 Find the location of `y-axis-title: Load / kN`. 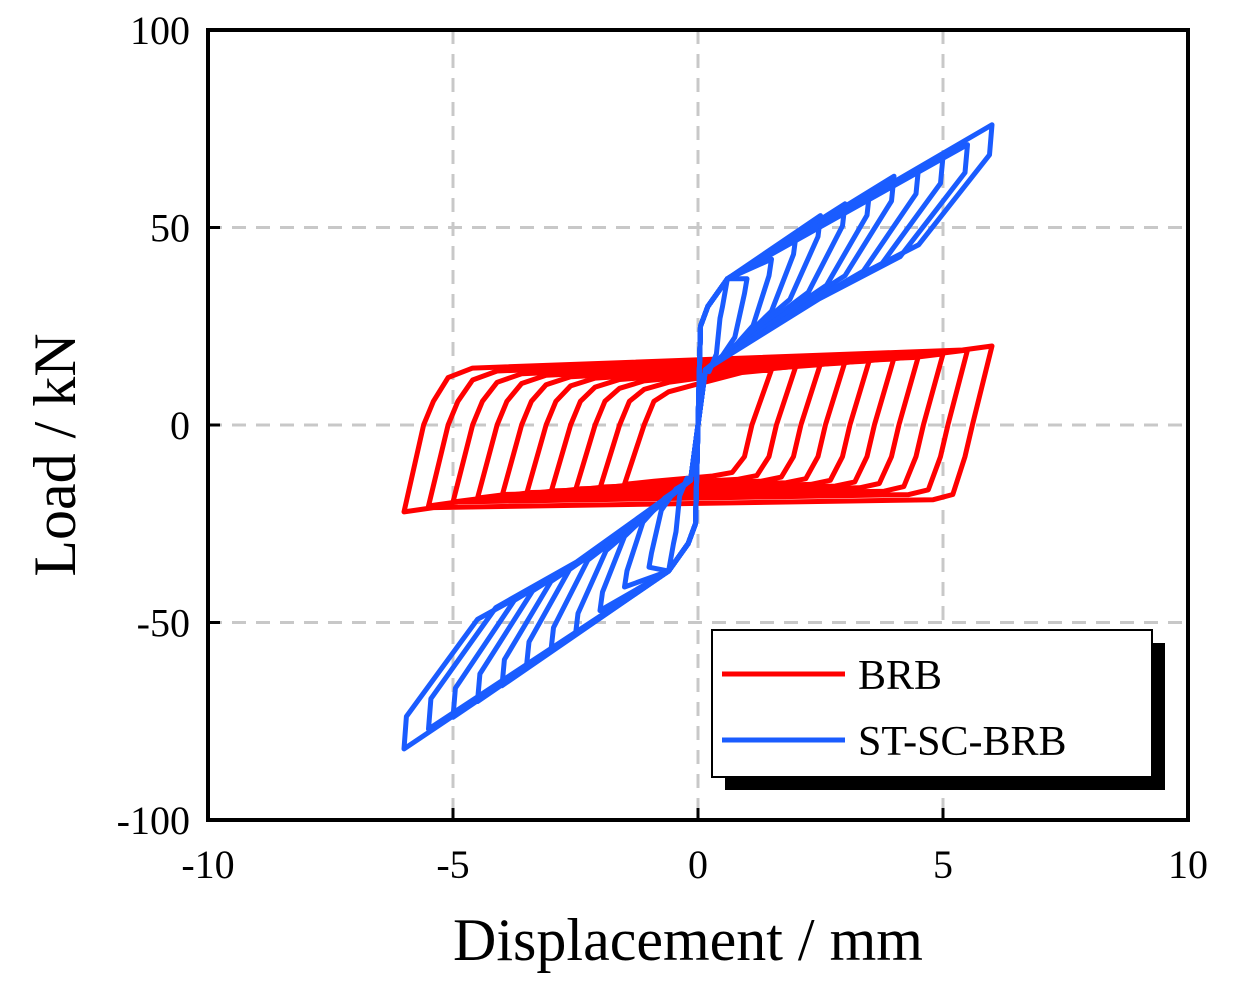

y-axis-title: Load / kN is located at coordinates (55, 454).